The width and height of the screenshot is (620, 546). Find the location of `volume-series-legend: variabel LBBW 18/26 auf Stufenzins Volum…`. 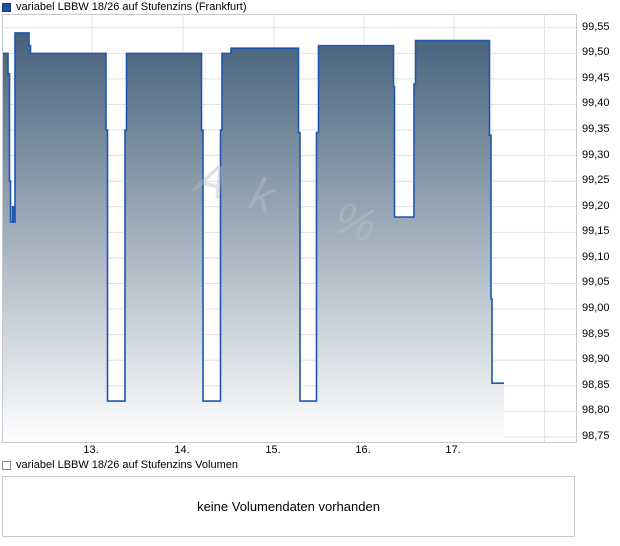

volume-series-legend: variabel LBBW 18/26 auf Stufenzins Volum… is located at coordinates (120, 465).